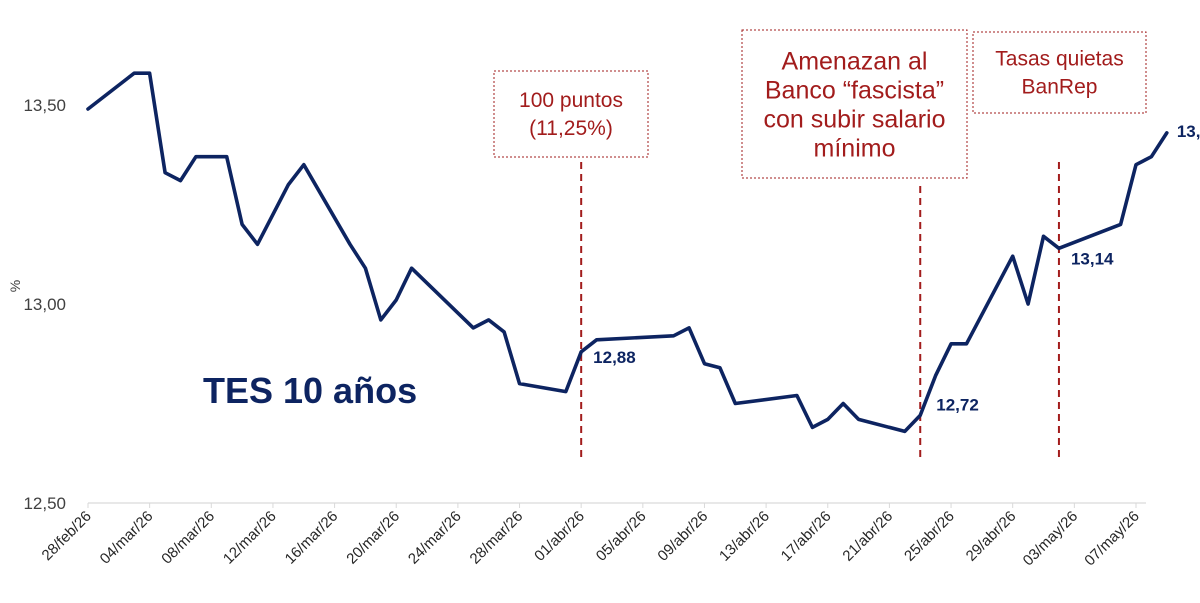  I want to click on x-tick-label: 25/abr/26, so click(929, 536).